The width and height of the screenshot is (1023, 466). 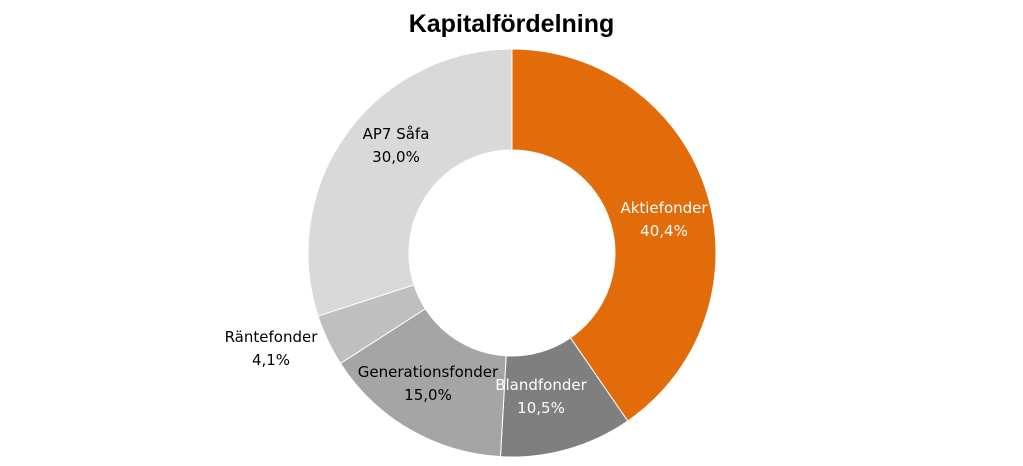 What do you see at coordinates (428, 383) in the screenshot?
I see `slice-label-generationsfonder: Generationsfonder 15,0%` at bounding box center [428, 383].